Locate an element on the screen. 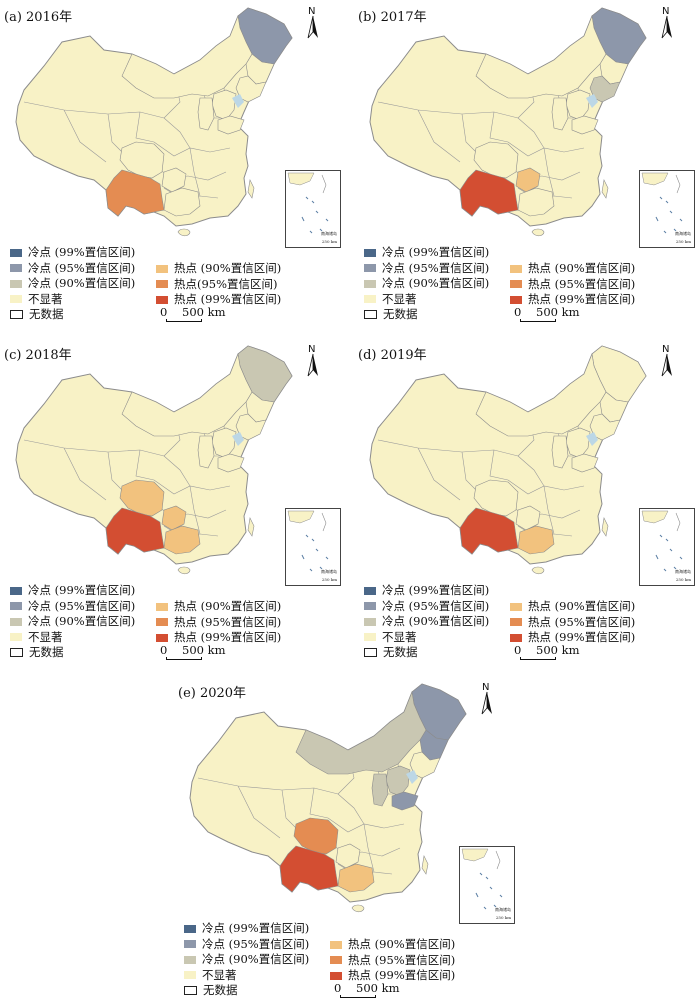 This screenshot has width=700, height=1008. south-china-sea-inset: 南海诸岛 250 km is located at coordinates (313, 209).